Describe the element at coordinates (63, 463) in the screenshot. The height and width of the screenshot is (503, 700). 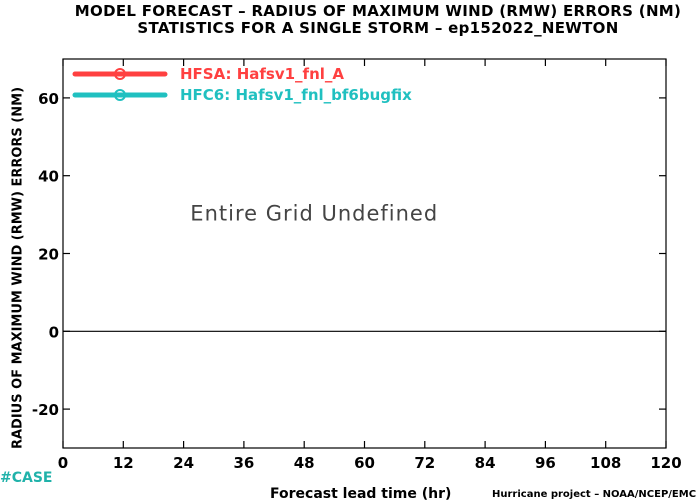
I see `x-tick-label: 0` at that location.